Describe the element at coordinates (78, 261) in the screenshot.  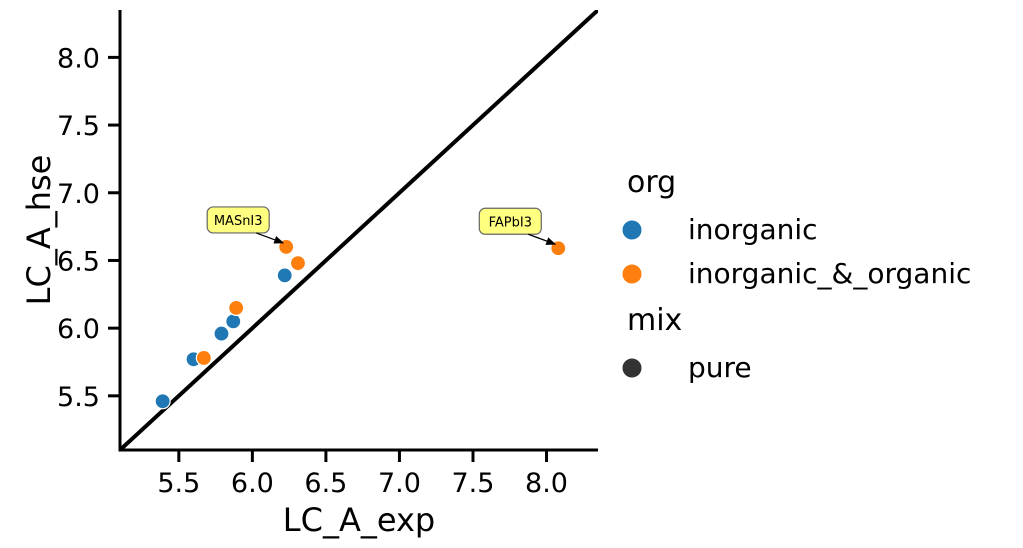
I see `y-tick-label: 6.5` at that location.